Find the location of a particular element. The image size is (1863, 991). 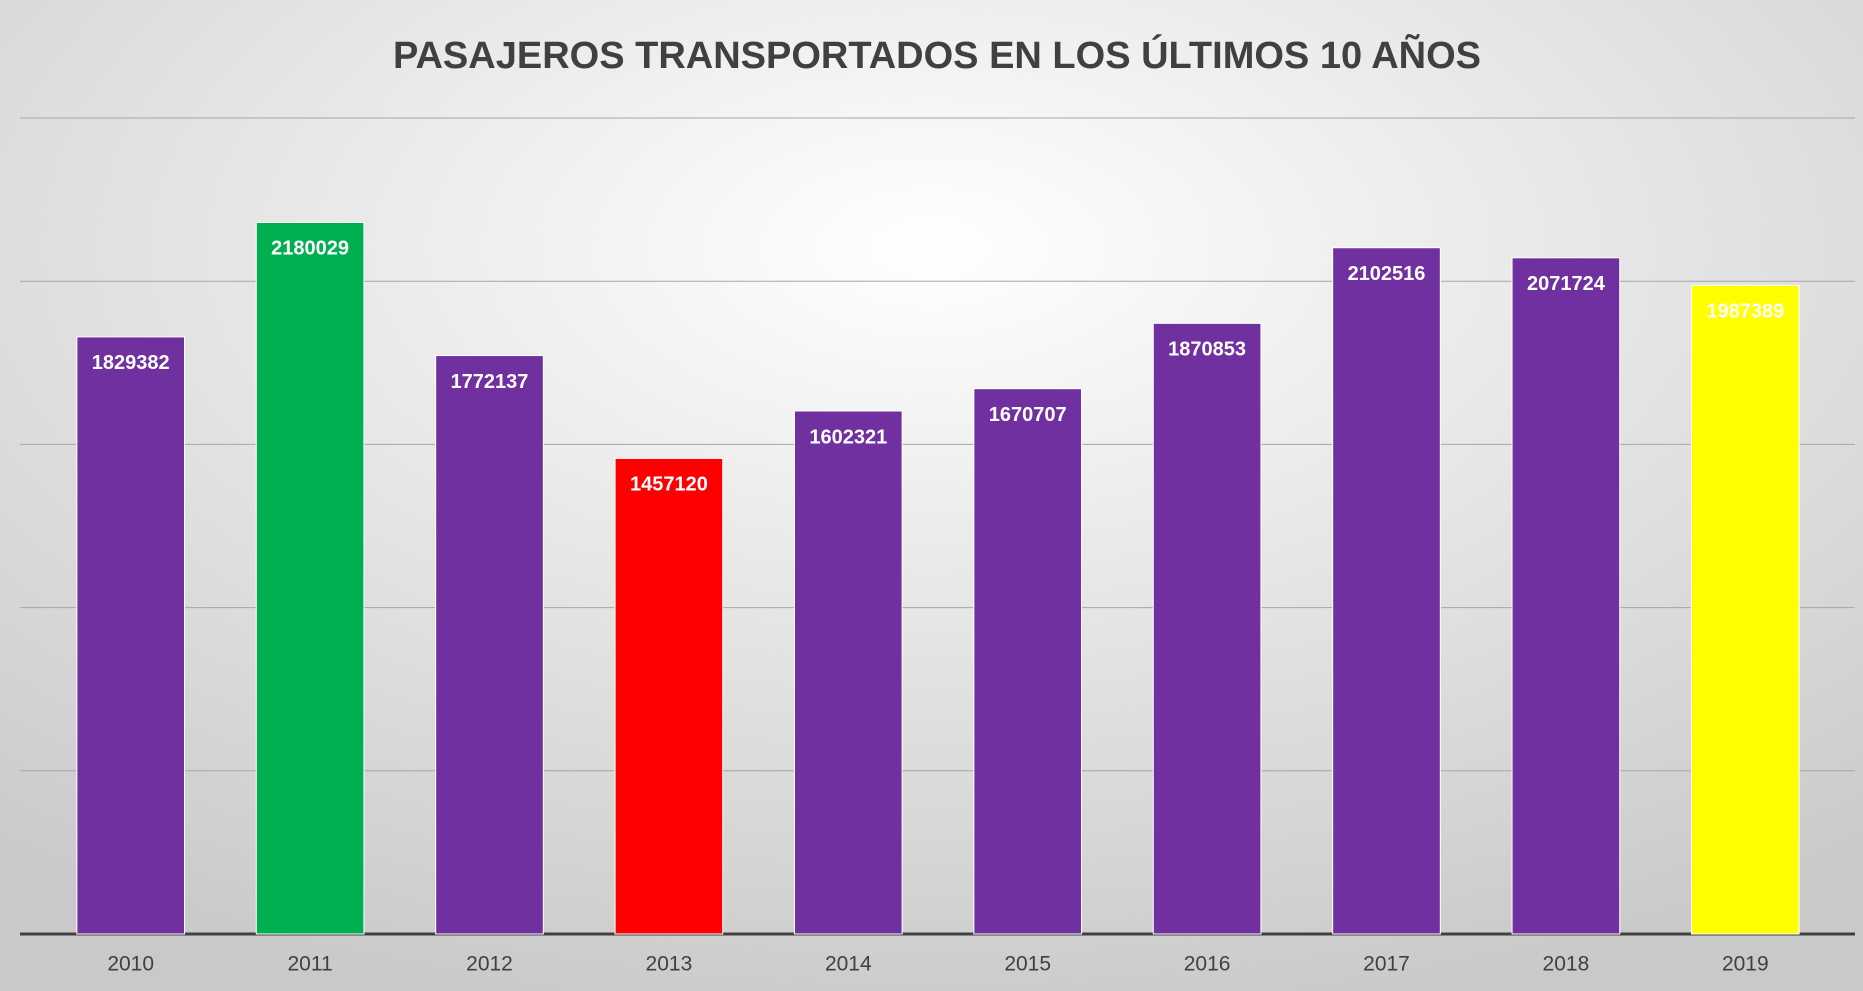

x-tick-label: 2013 is located at coordinates (669, 964).